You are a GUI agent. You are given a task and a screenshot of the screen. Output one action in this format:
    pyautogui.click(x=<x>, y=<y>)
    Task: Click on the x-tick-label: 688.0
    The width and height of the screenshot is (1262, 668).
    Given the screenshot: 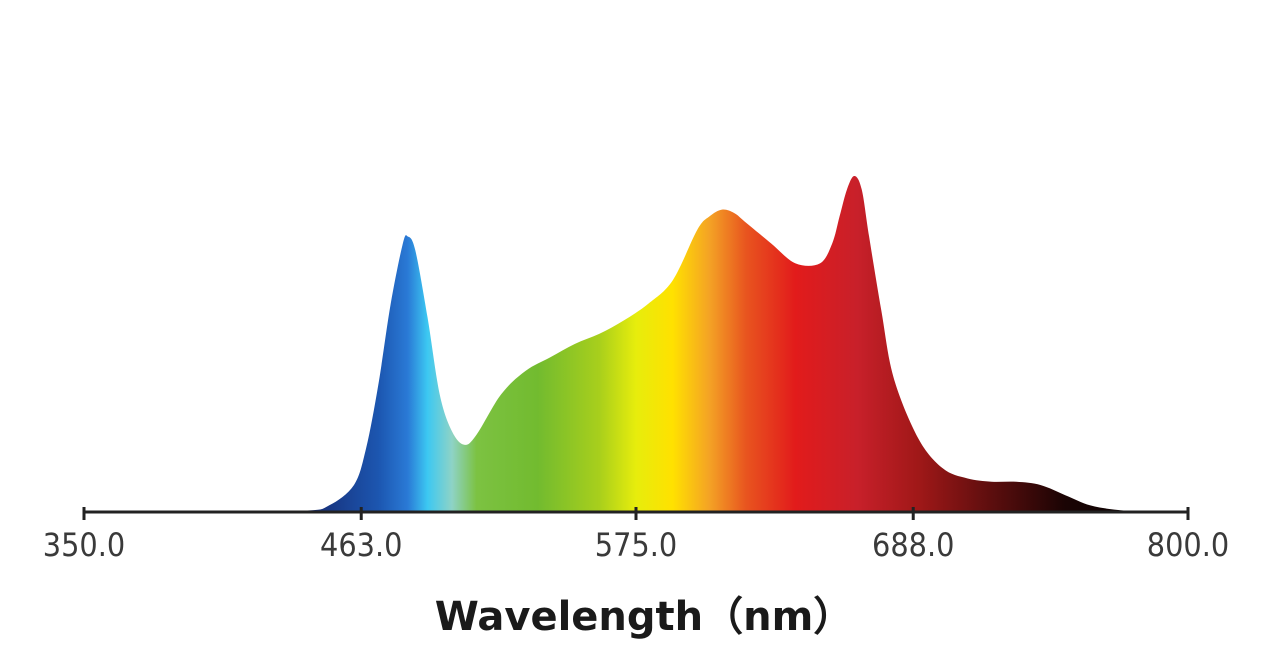 What is the action you would take?
    pyautogui.click(x=913, y=545)
    